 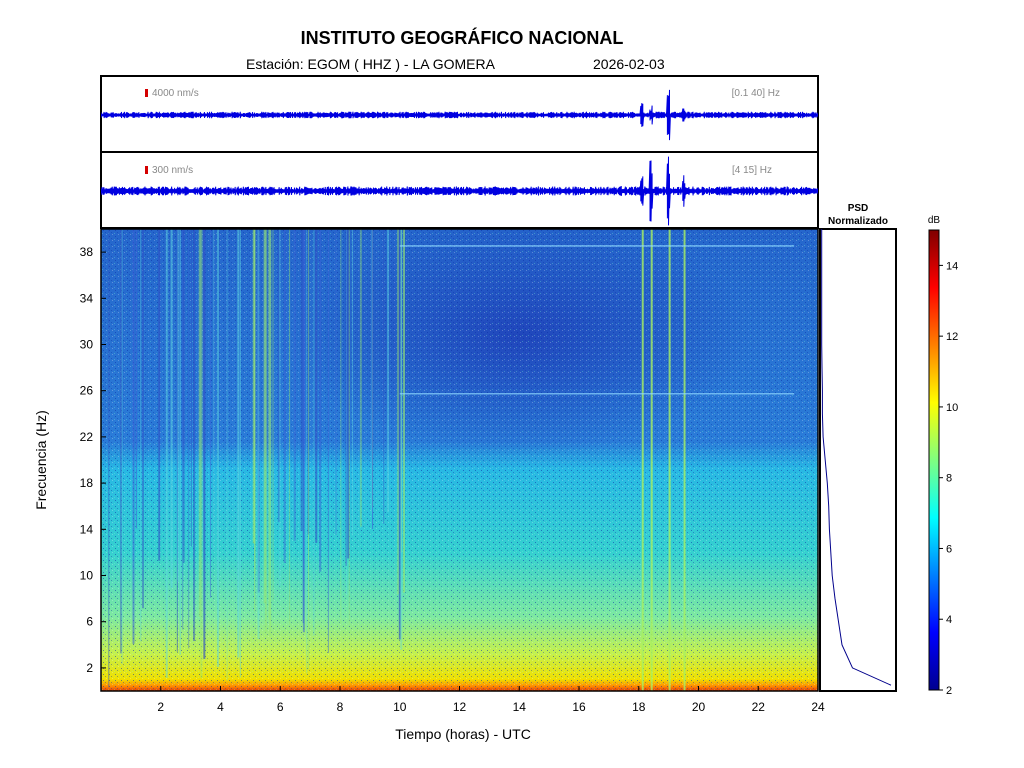 What do you see at coordinates (89, 668) in the screenshot?
I see `y-tick-label: 2` at bounding box center [89, 668].